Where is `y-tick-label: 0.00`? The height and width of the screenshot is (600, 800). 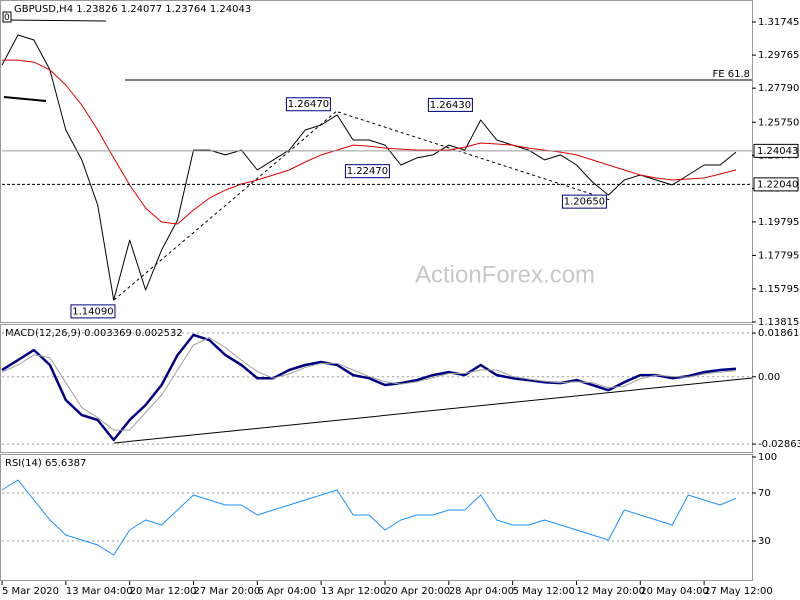
y-tick-label: 0.00 is located at coordinates (769, 377).